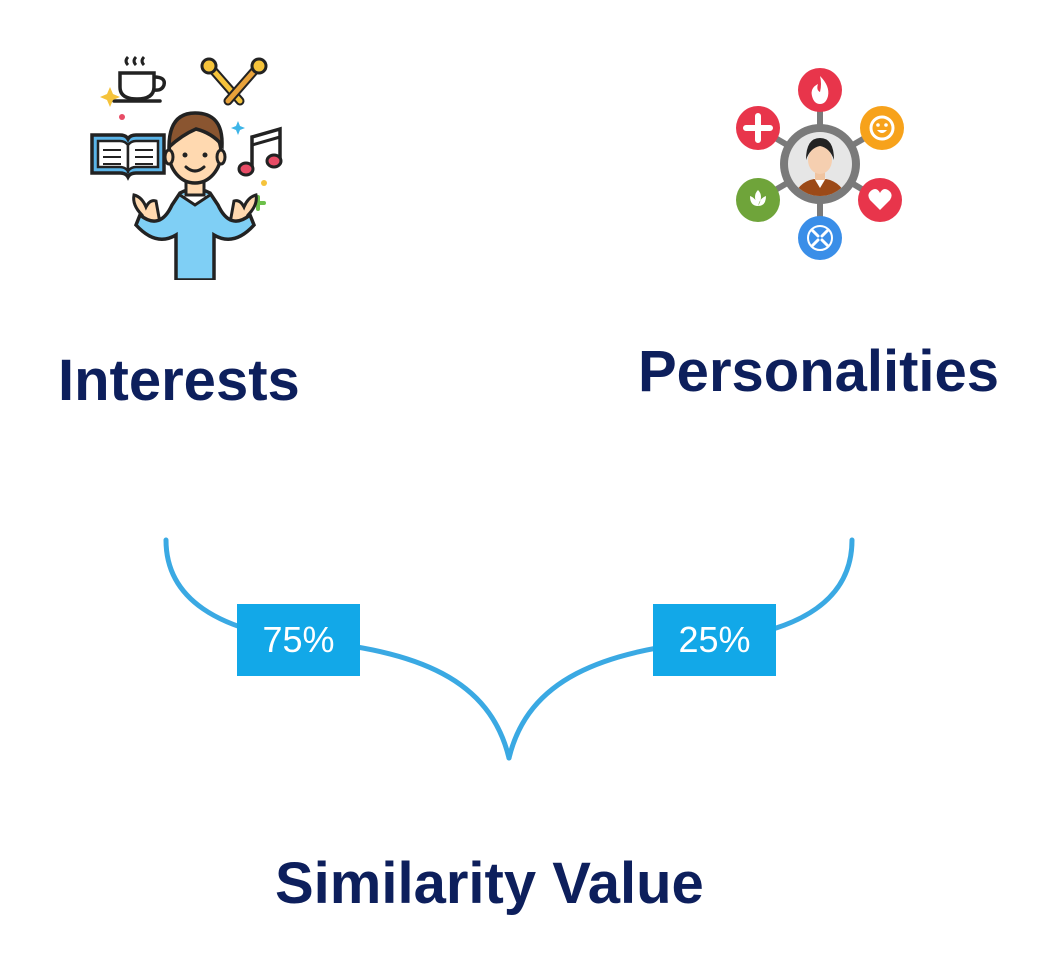 The image size is (1047, 960). I want to click on person-avatar-icon, so click(820, 164).